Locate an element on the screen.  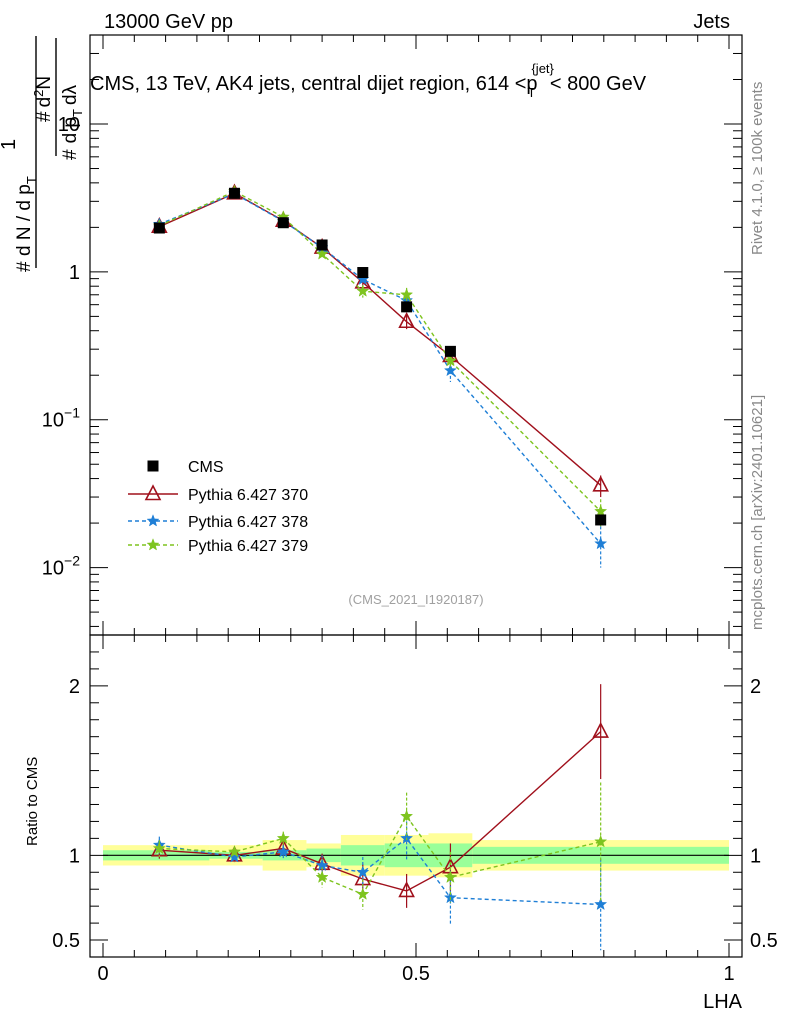
y-tick-label-ratio-right: 1 is located at coordinates (755, 856).